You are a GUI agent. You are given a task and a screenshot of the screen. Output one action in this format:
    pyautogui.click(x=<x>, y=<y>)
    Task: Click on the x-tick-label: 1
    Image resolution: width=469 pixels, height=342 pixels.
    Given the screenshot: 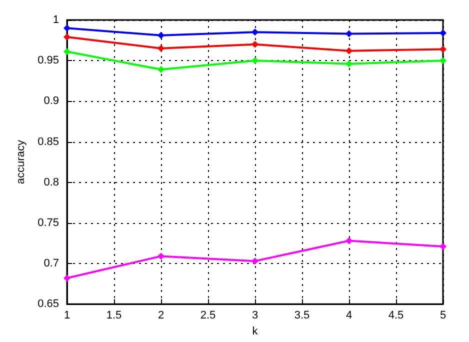 What is the action you would take?
    pyautogui.click(x=67, y=316)
    